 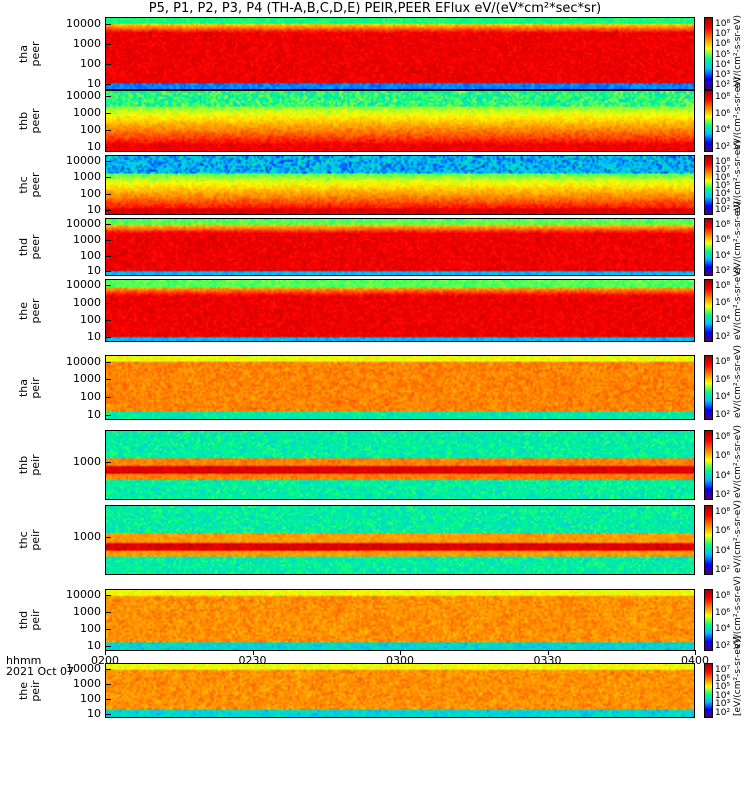 What do you see at coordinates (29, 620) in the screenshot?
I see `panel-label: thd peir` at bounding box center [29, 620].